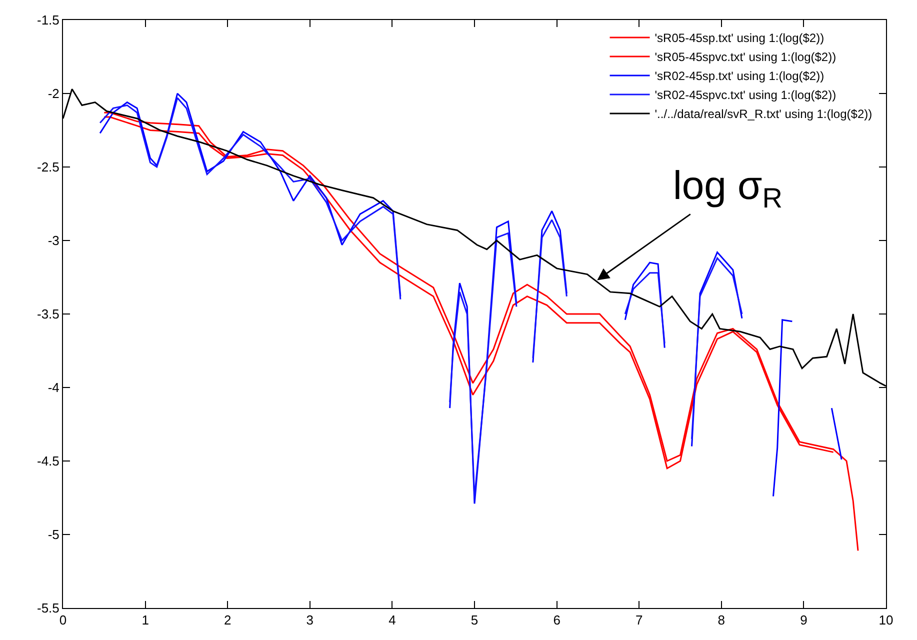  Describe the element at coordinates (722, 620) in the screenshot. I see `x-tick-label: 8` at that location.